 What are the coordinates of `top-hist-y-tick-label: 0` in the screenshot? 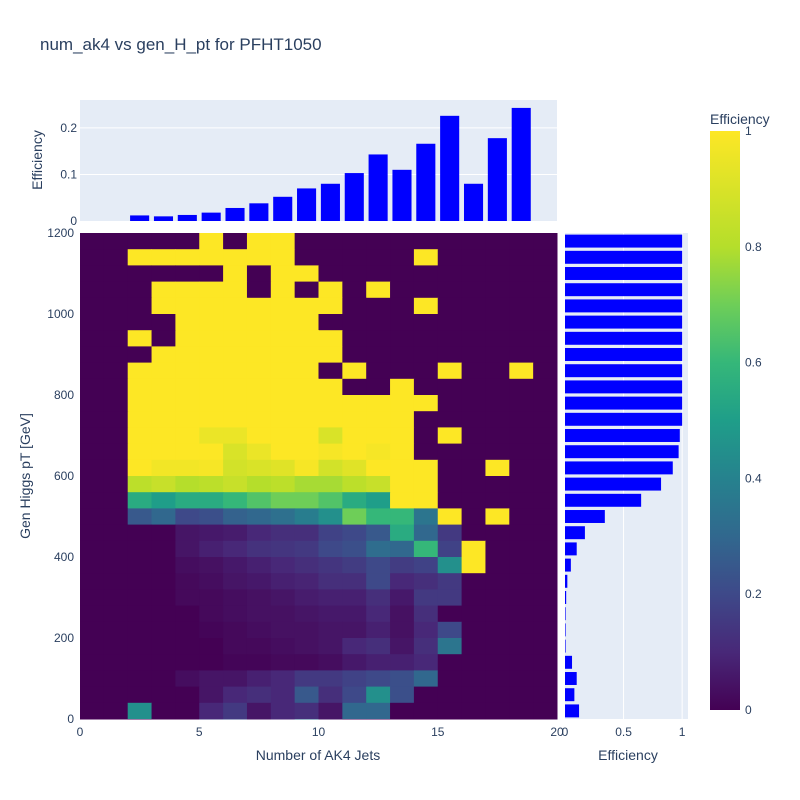 It's located at (73, 221).